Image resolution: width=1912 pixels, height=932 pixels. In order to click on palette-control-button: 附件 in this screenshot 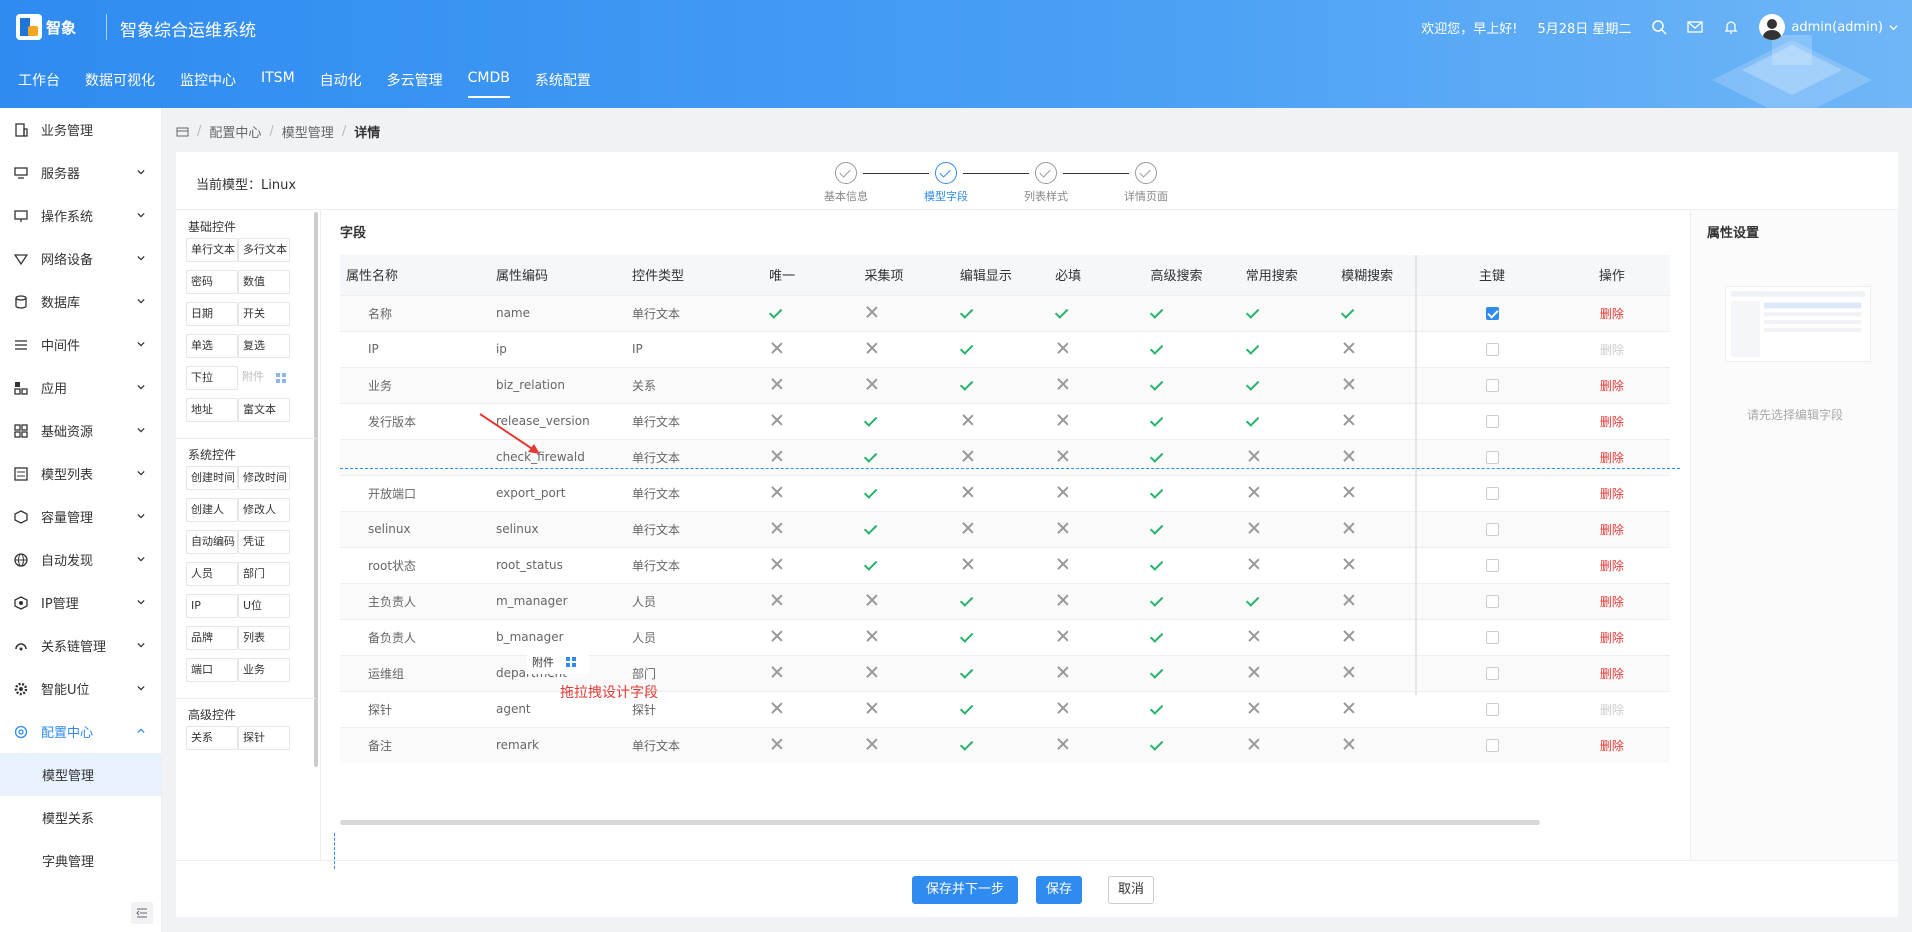, I will do `click(264, 378)`.